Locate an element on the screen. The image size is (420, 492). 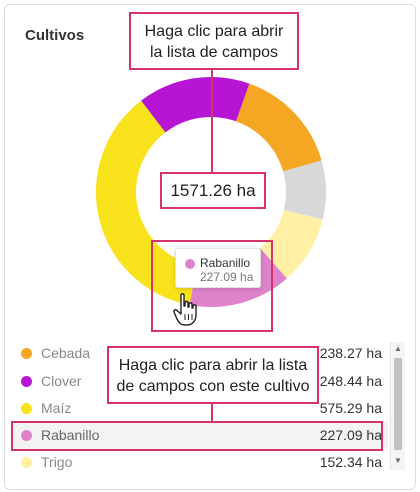
legend-row-clover: Clover 248.44 ha is located at coordinates (200, 381).